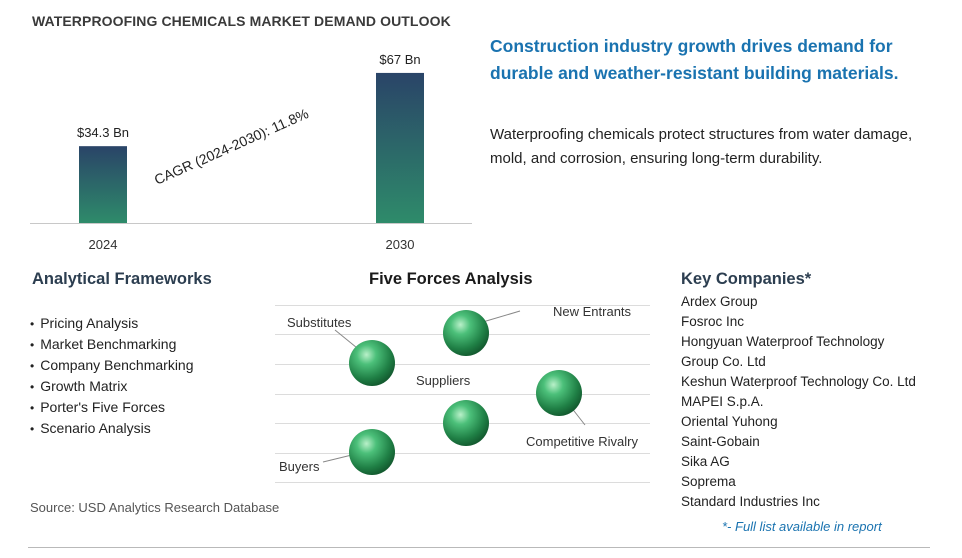  I want to click on new-entrants-sphere-icon, so click(466, 333).